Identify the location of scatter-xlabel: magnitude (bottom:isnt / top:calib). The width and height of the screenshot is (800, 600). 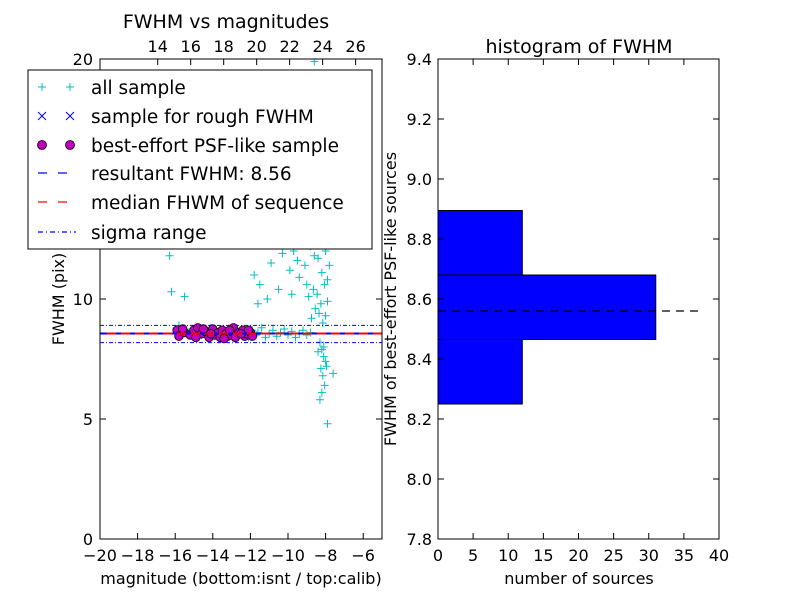
(240, 578).